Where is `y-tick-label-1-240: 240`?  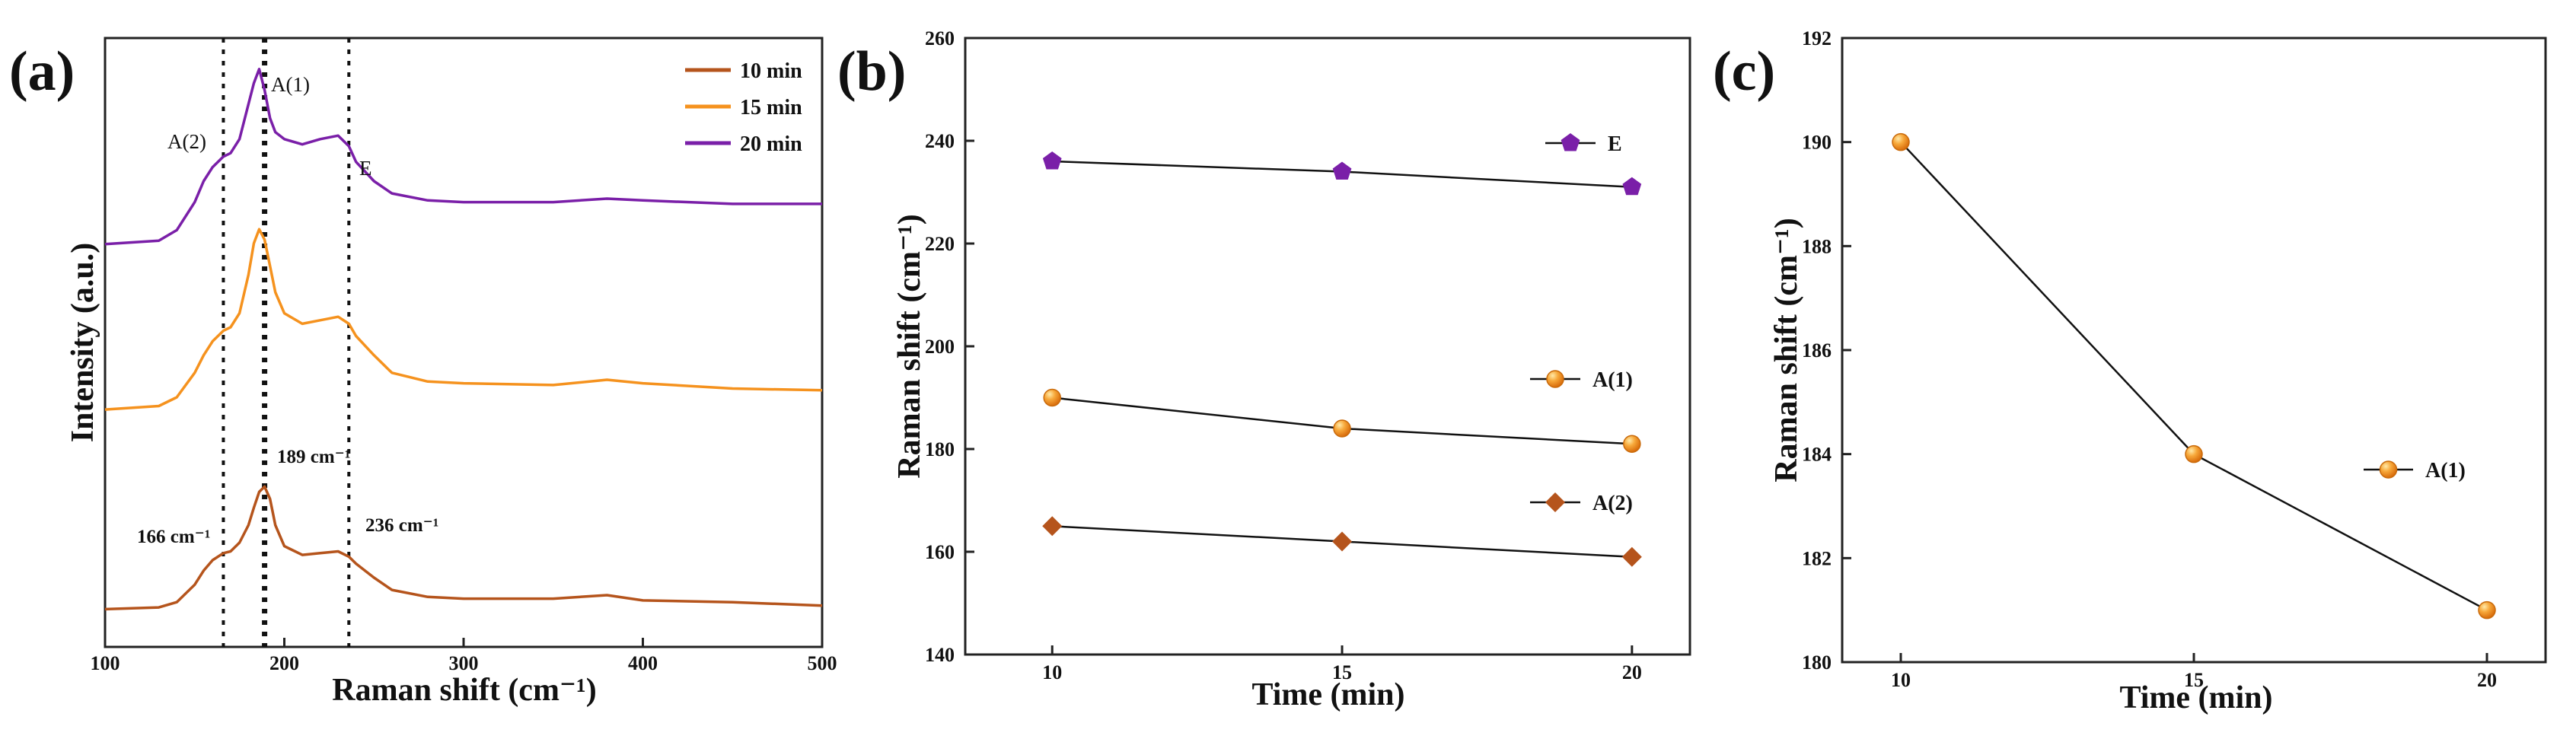
y-tick-label-1-240: 240 is located at coordinates (940, 141).